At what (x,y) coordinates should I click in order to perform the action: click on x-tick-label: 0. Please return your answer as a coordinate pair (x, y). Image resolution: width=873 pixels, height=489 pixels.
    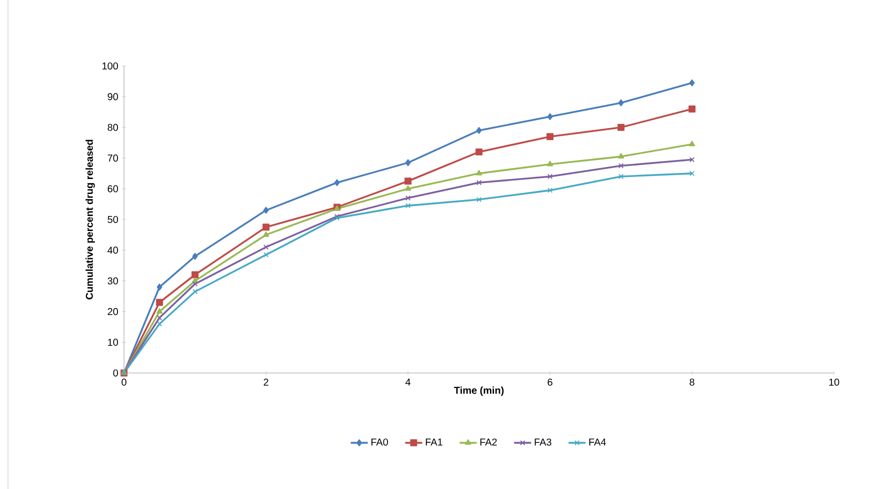
    Looking at the image, I should click on (124, 382).